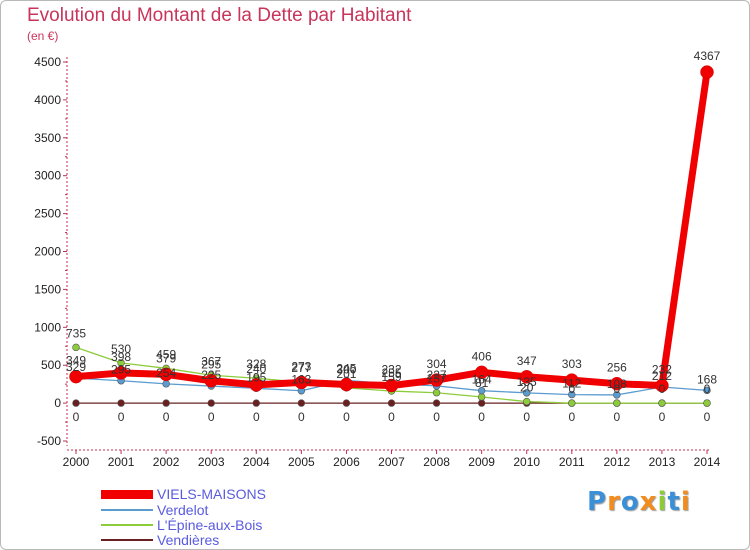 This screenshot has width=750, height=550. Describe the element at coordinates (482, 383) in the screenshot. I see `data-label: 81` at that location.